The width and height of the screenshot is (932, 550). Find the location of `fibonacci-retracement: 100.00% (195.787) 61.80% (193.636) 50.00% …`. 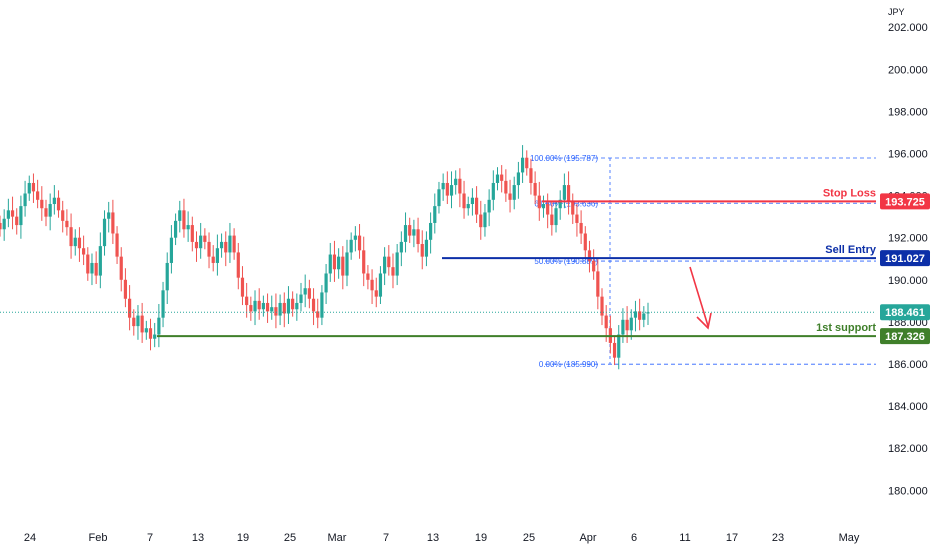

fibonacci-retracement: 100.00% (195.787) 61.80% (193.636) 50.00% … is located at coordinates (703, 261).